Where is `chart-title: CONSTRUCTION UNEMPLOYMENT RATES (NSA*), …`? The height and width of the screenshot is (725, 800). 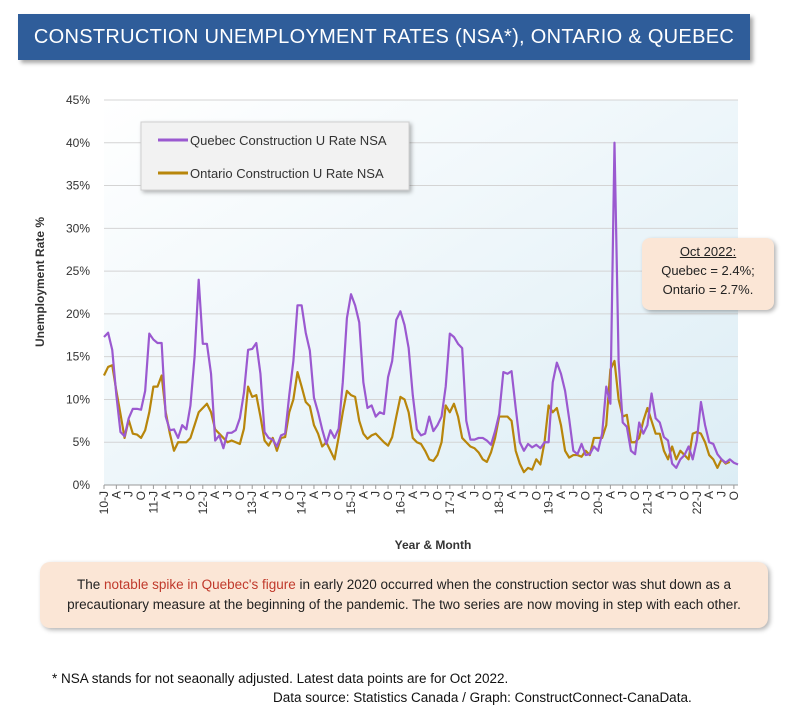 chart-title: CONSTRUCTION UNEMPLOYMENT RATES (NSA*), … is located at coordinates (384, 36).